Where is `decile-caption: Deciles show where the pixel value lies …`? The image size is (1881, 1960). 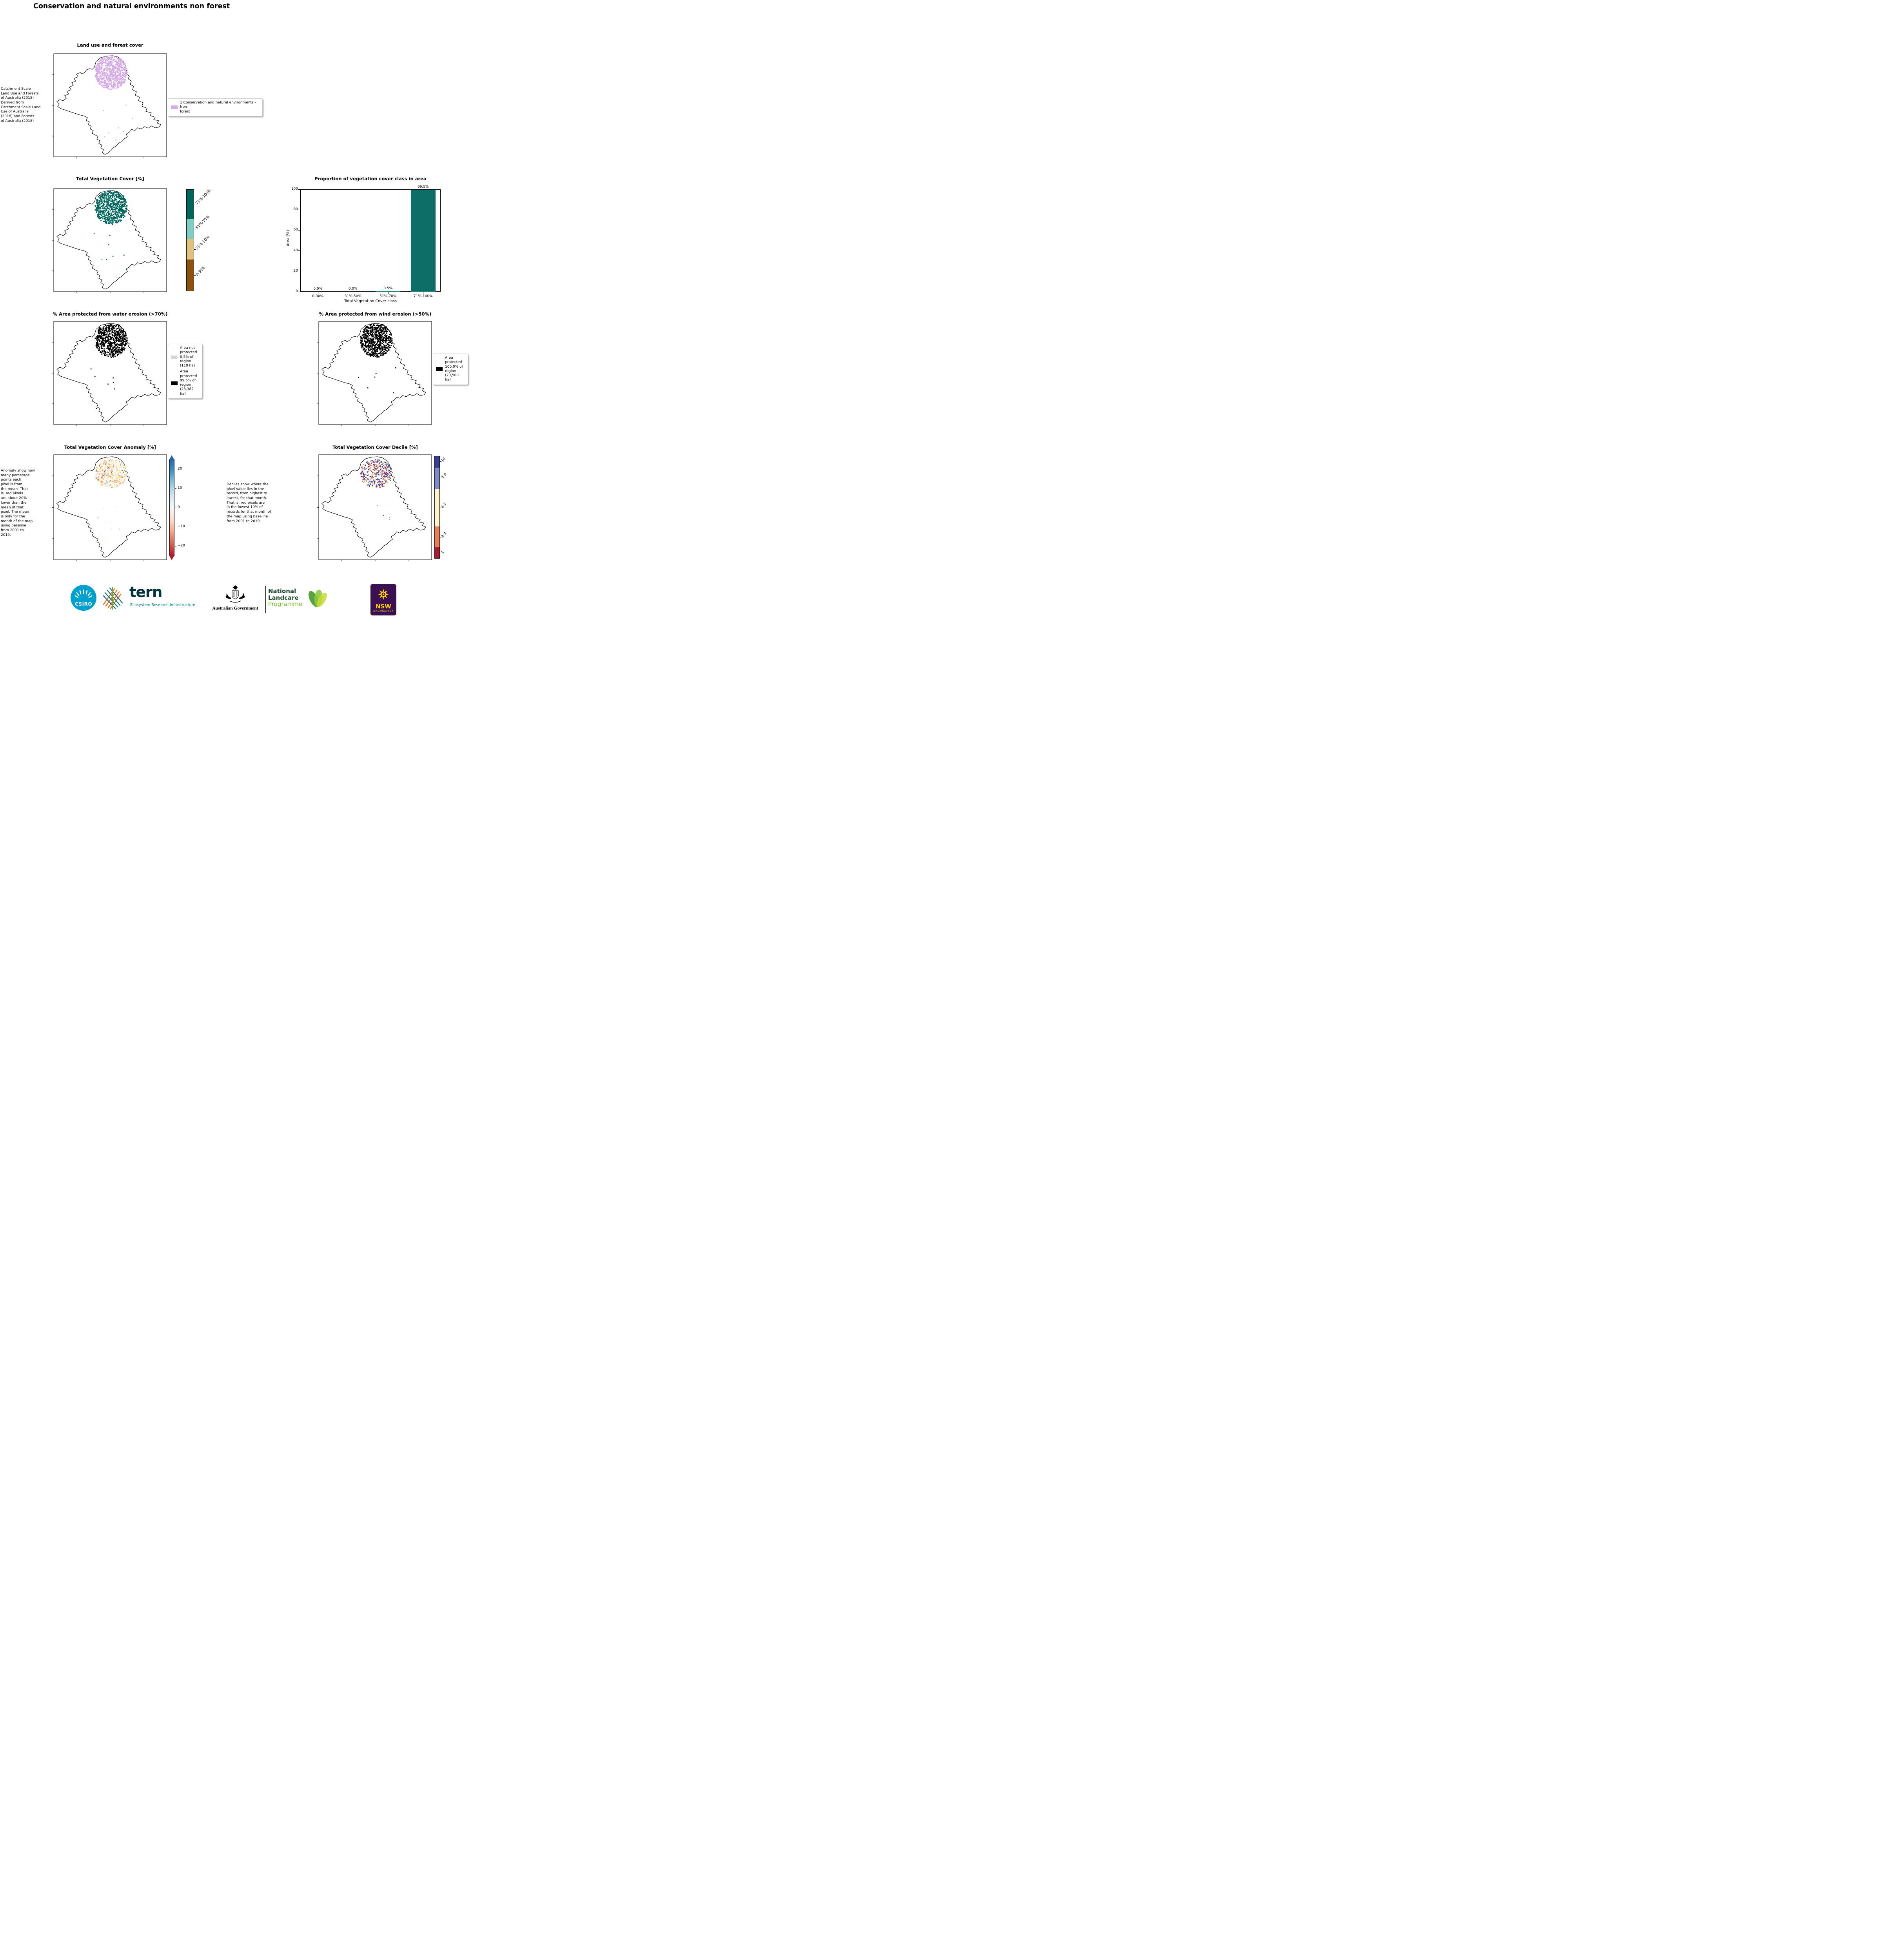
decile-caption: Deciles show where the pixel value lies … is located at coordinates (249, 503).